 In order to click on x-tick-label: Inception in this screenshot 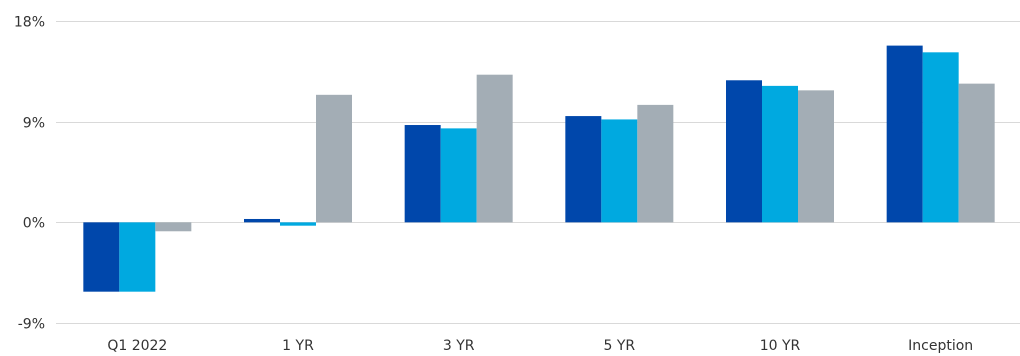, I will do `click(940, 346)`.